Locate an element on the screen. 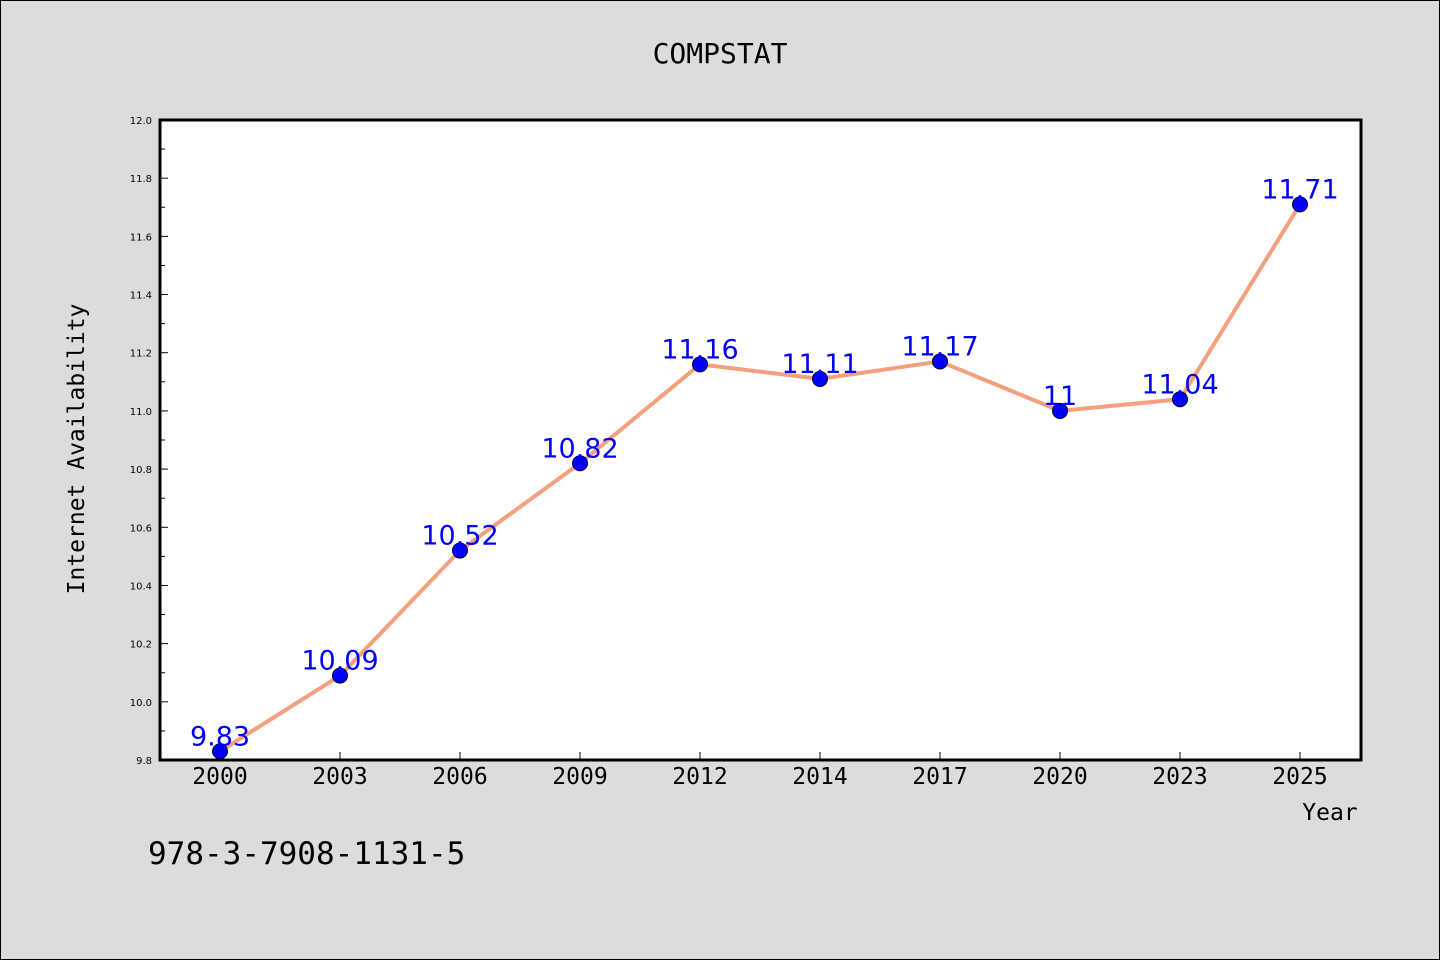 The width and height of the screenshot is (1440, 960). y-tick-label: 9.8 is located at coordinates (144, 761).